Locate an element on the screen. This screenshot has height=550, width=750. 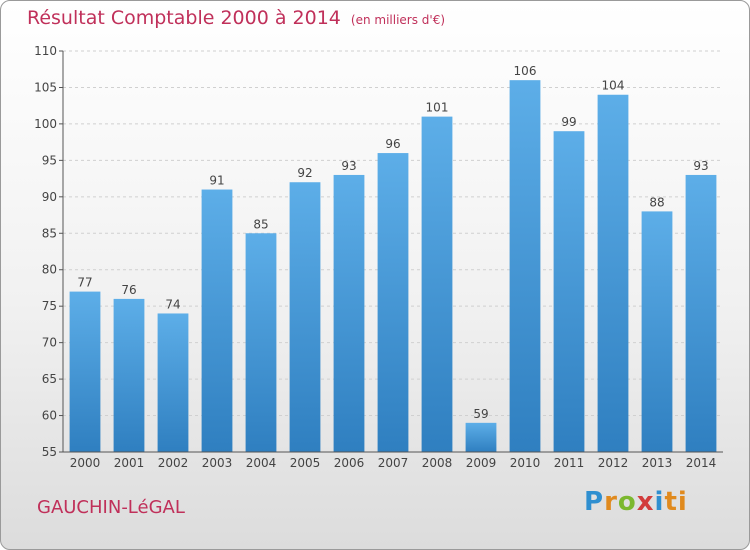
data-label: 99 is located at coordinates (568, 122).